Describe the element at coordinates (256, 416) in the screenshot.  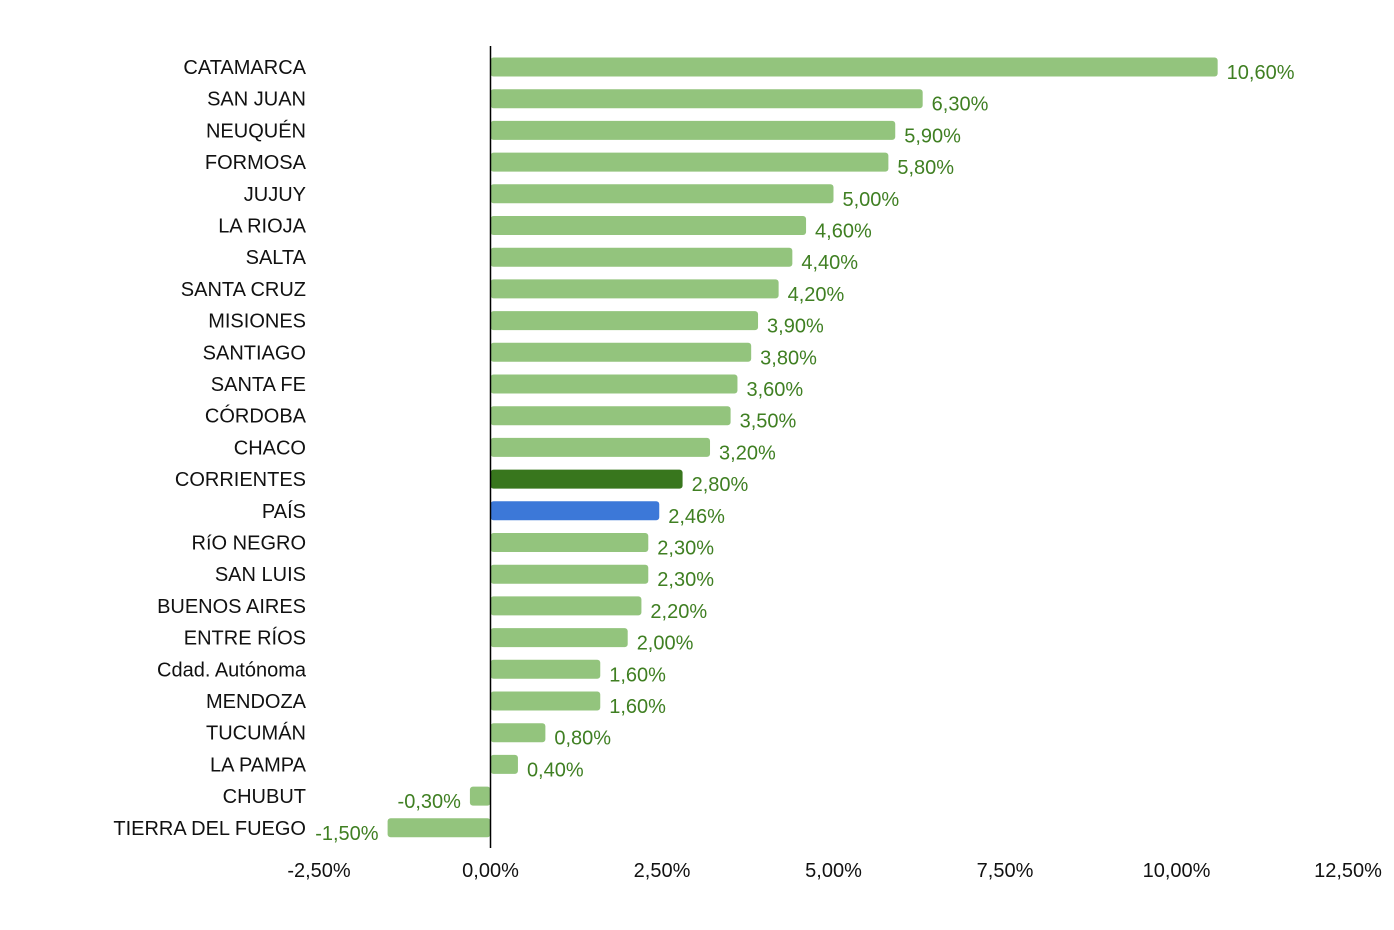
I see `category-label-cordoba: CÓRDOBA` at that location.